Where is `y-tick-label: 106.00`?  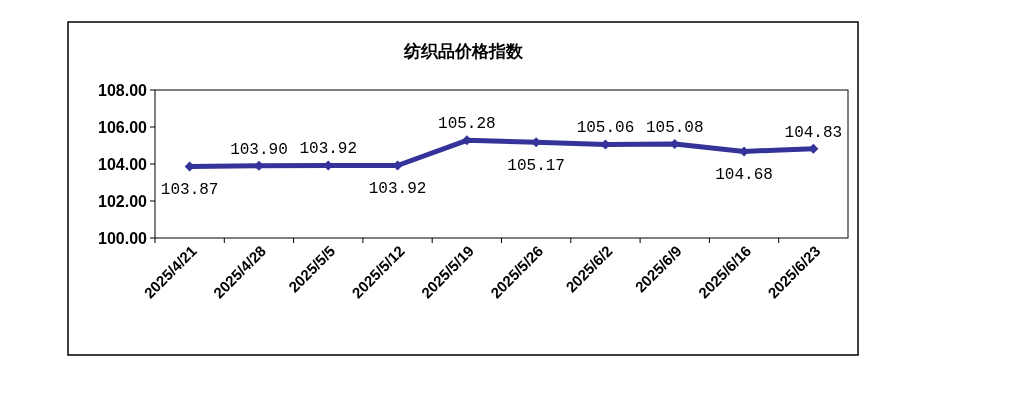 y-tick-label: 106.00 is located at coordinates (123, 127).